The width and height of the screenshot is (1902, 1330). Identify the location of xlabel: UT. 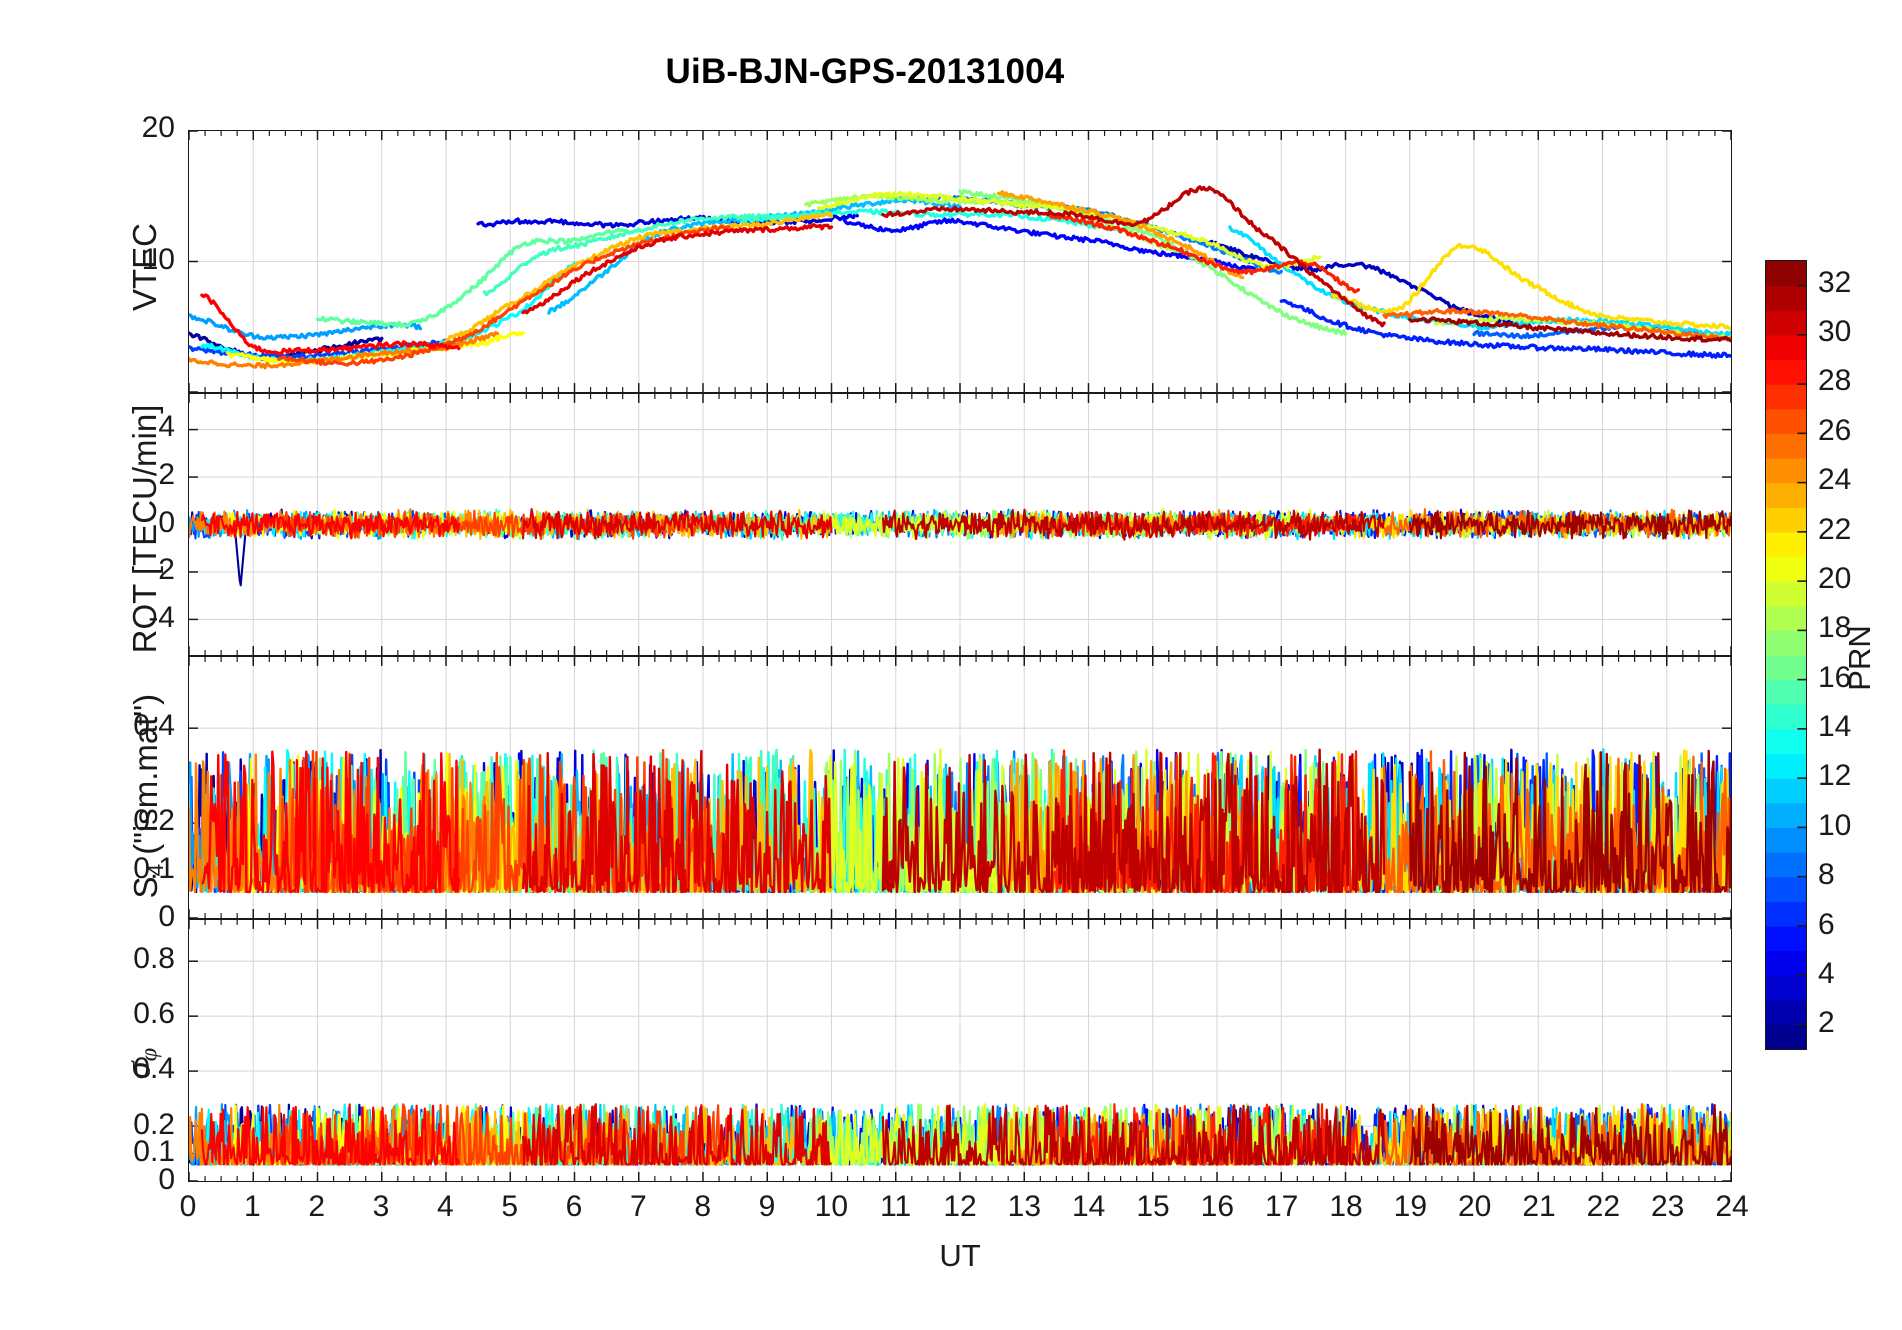
(960, 1255).